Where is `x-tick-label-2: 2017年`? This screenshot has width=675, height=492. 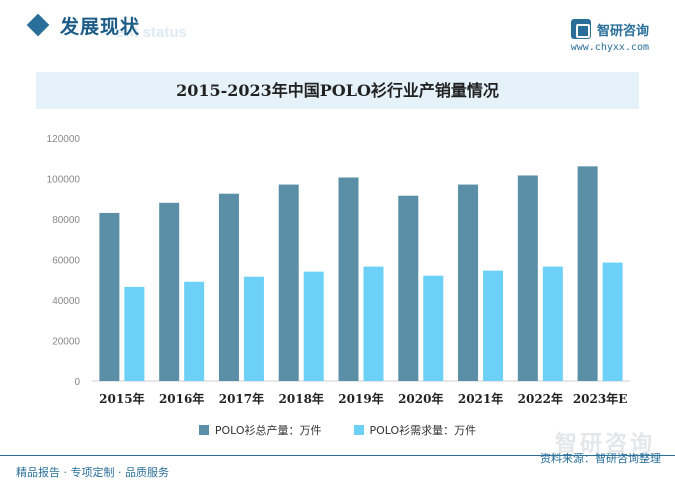 x-tick-label-2: 2017年 is located at coordinates (241, 398).